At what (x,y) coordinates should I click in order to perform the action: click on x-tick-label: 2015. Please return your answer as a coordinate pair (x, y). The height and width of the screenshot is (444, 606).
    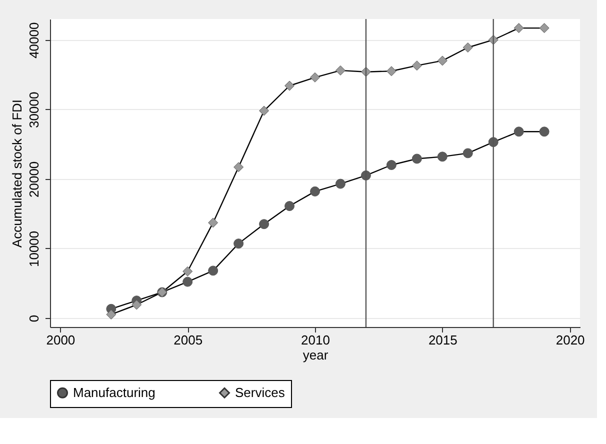
    Looking at the image, I should click on (443, 340).